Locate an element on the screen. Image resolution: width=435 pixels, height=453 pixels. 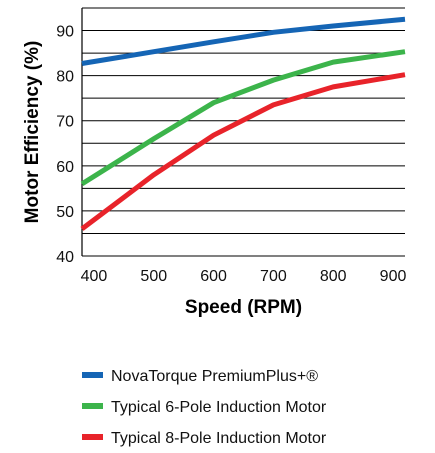
x-tick-label: 600 is located at coordinates (213, 276).